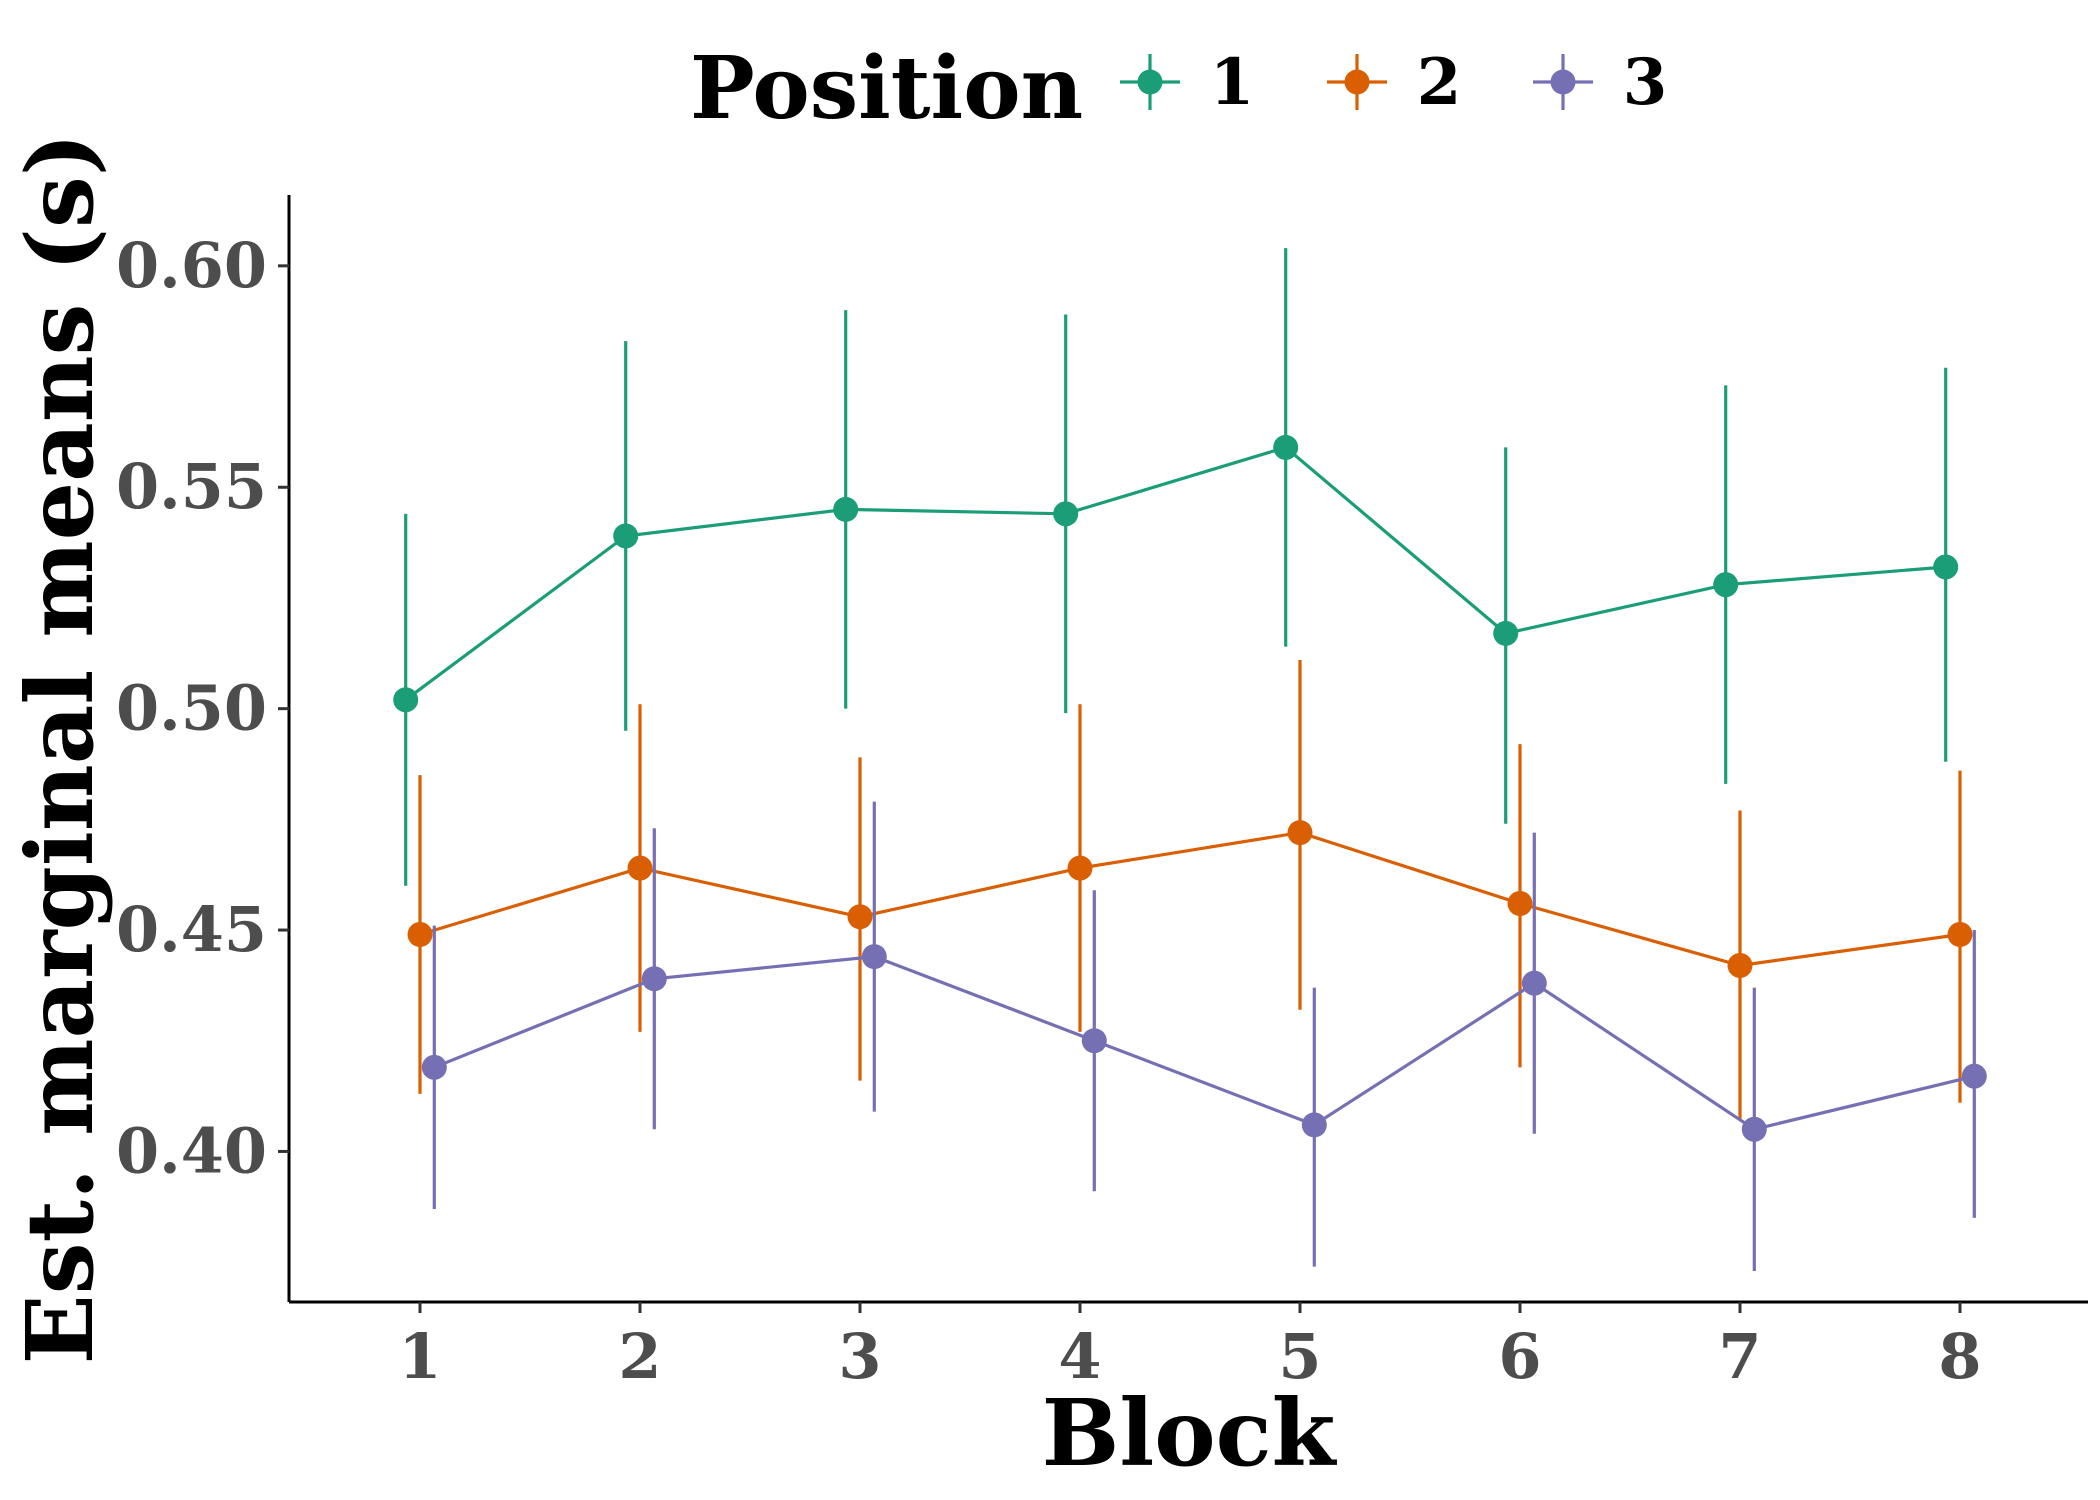  What do you see at coordinates (1739, 1356) in the screenshot?
I see `x-tick-label: 7` at bounding box center [1739, 1356].